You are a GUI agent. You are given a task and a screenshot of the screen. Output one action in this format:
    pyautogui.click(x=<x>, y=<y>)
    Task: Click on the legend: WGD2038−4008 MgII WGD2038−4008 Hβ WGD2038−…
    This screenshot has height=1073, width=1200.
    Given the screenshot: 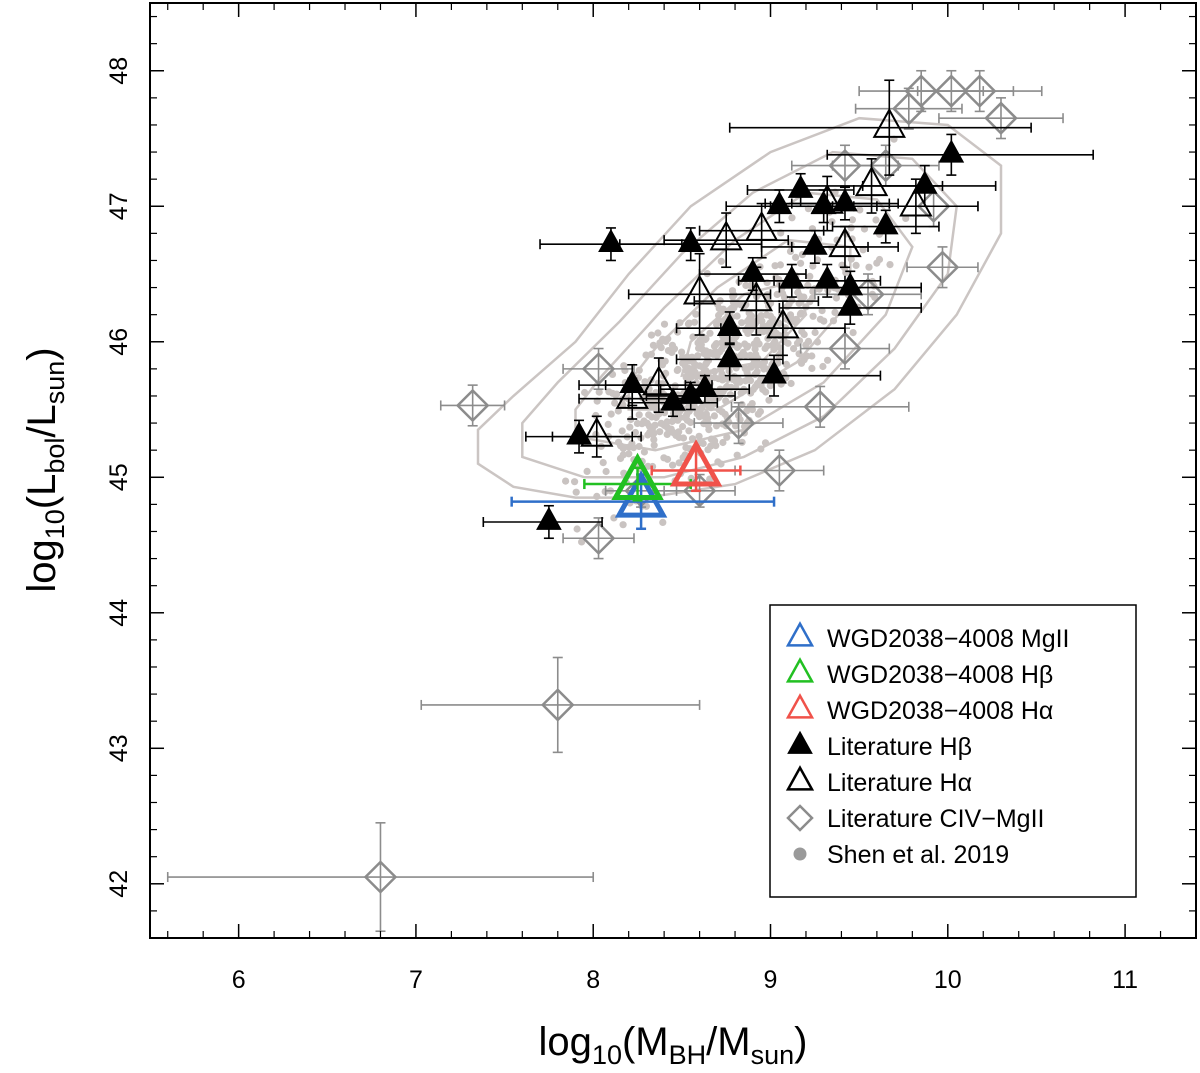 What is the action you would take?
    pyautogui.click(x=953, y=751)
    